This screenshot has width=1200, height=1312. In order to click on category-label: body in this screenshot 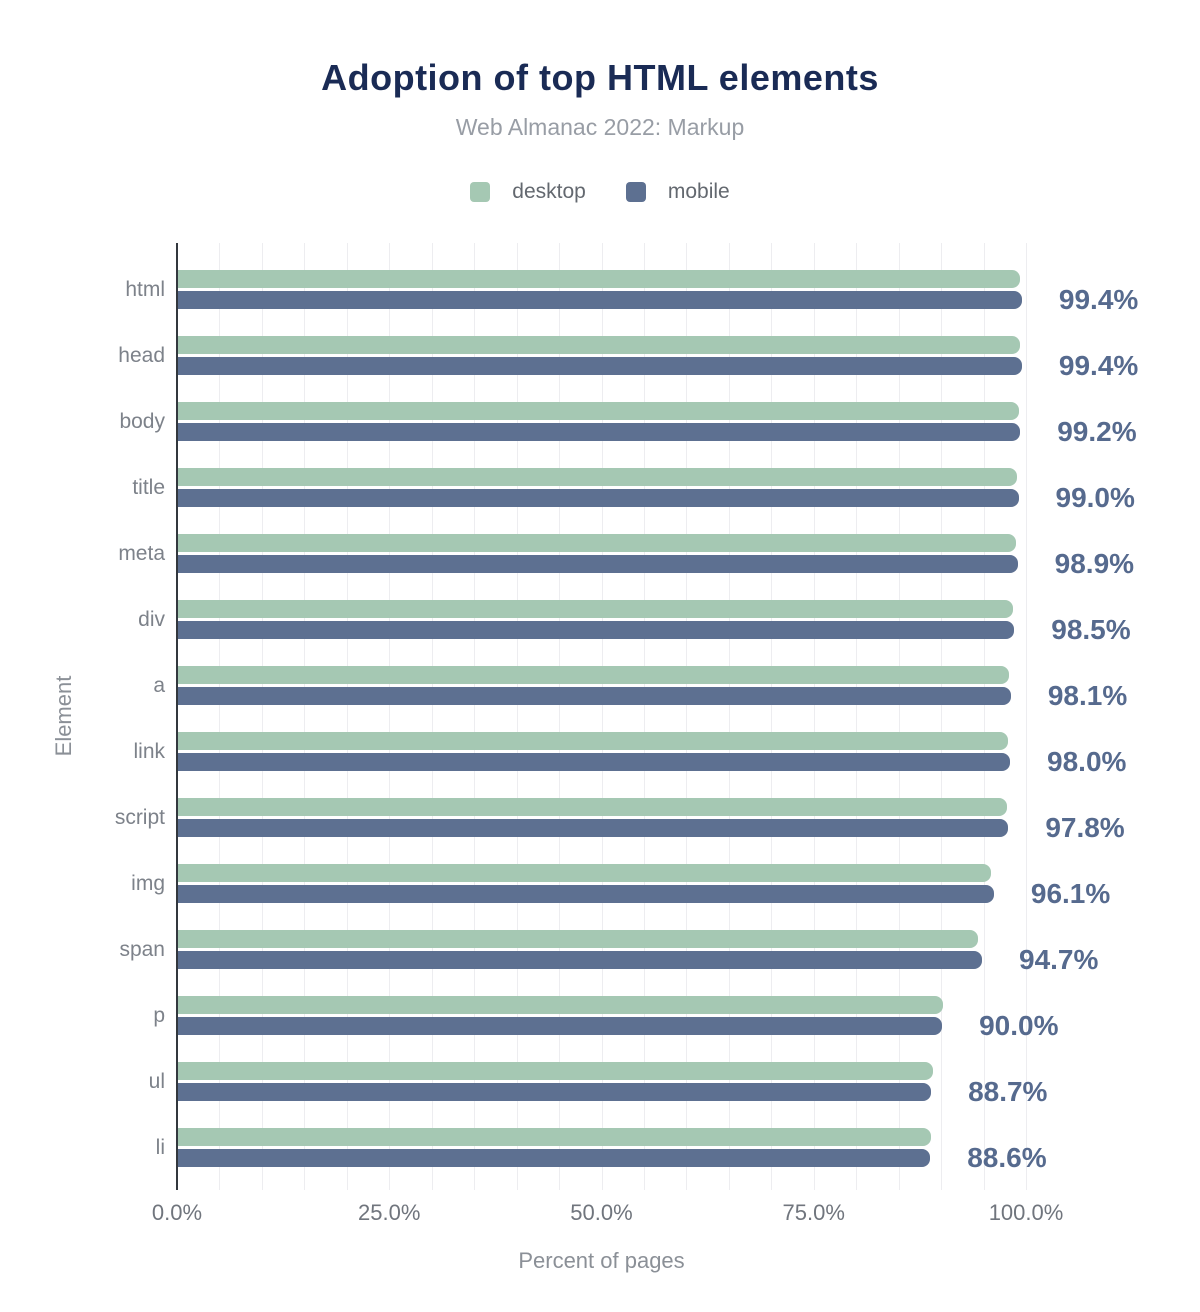, I will do `click(142, 421)`.